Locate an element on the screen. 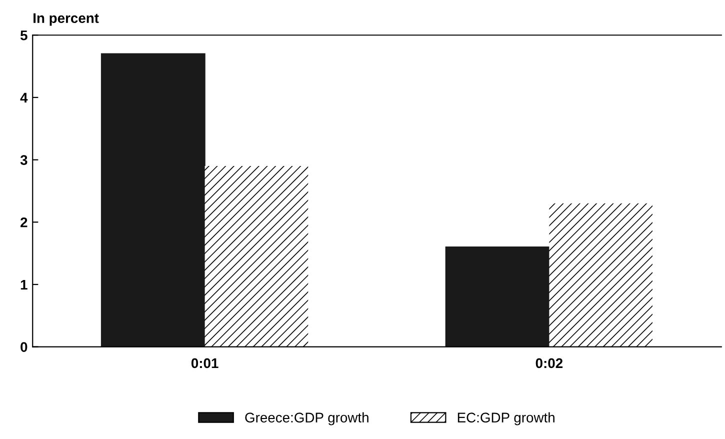  y-tick-label: 3 is located at coordinates (24, 160).